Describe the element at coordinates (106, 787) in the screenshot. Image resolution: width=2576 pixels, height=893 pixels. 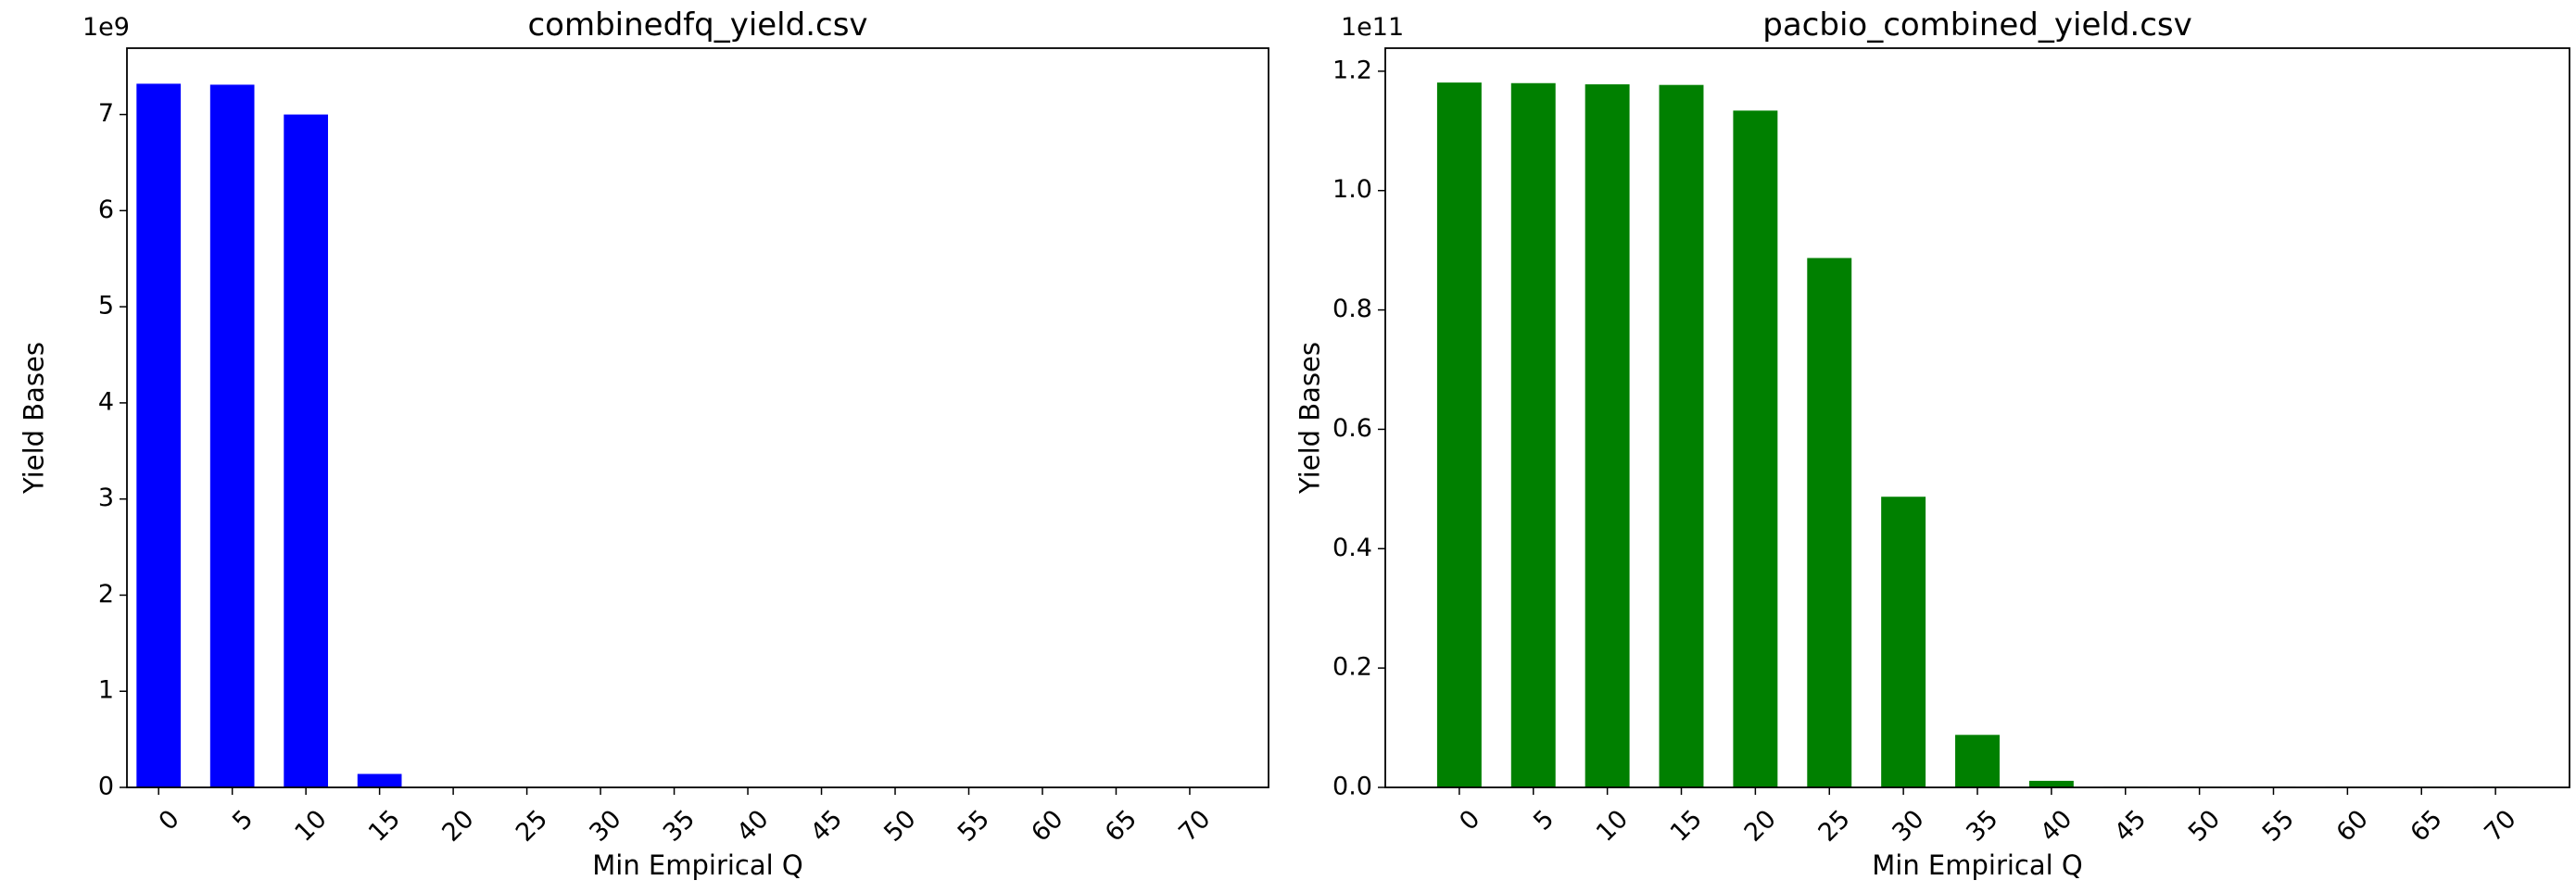
I see `y-tick-label: 0` at that location.